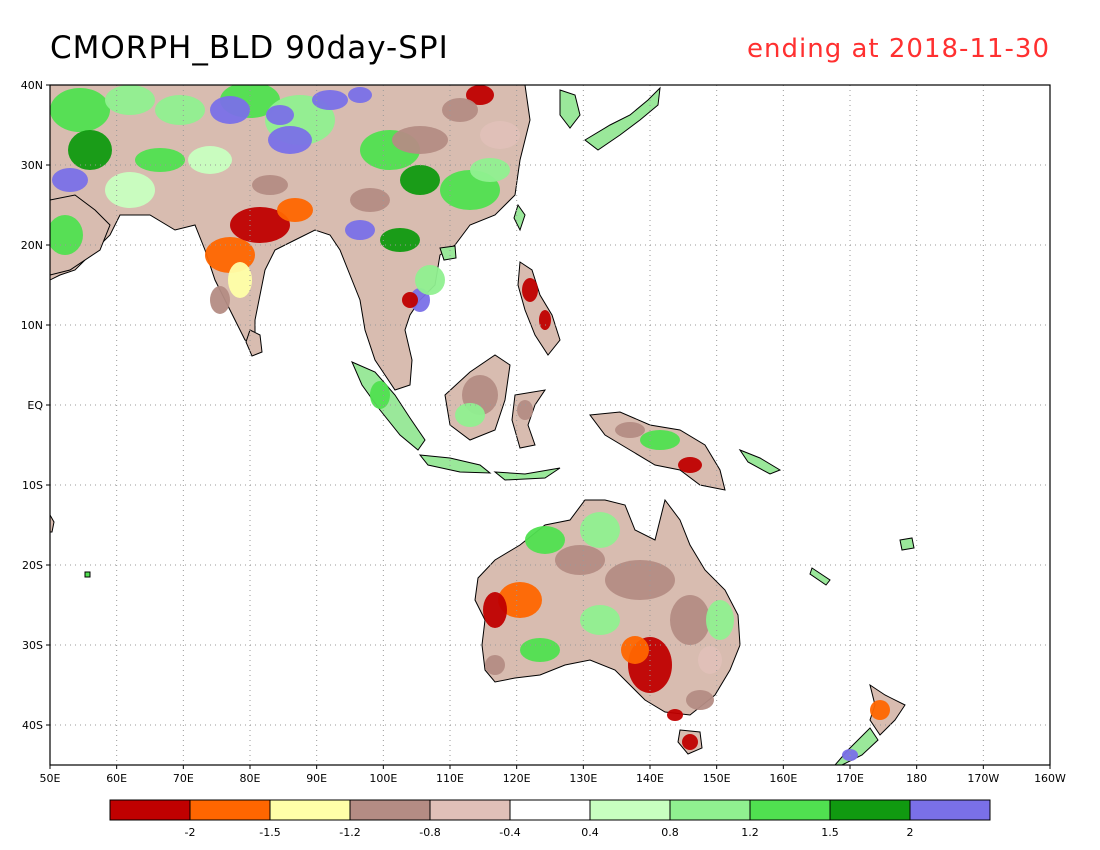  I want to click on lon-tick-label: 100E, so click(383, 778).